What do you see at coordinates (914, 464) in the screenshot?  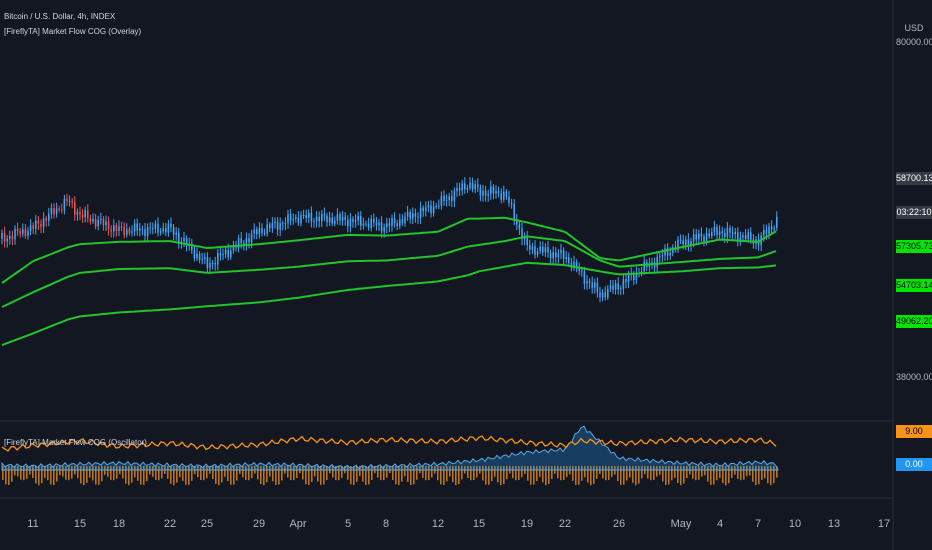 I see `oscillator-bottom-tag: 0.00` at bounding box center [914, 464].